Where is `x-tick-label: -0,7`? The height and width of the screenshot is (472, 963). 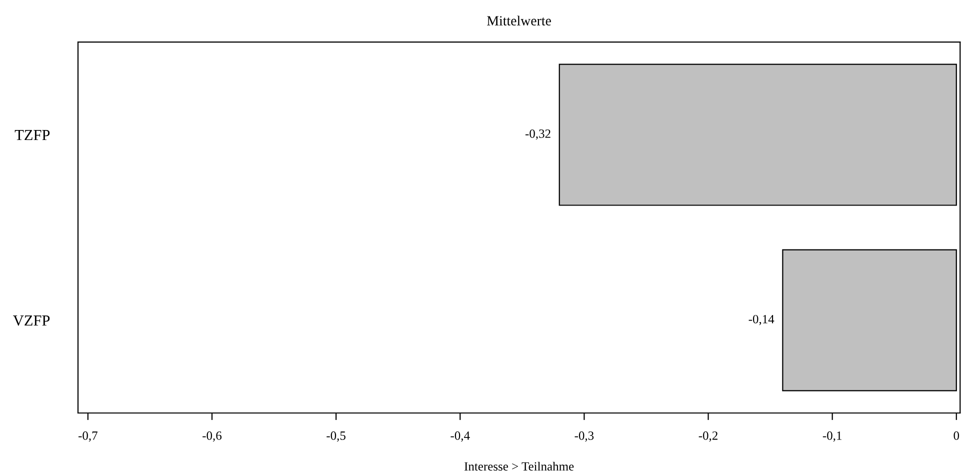 x-tick-label: -0,7 is located at coordinates (88, 436).